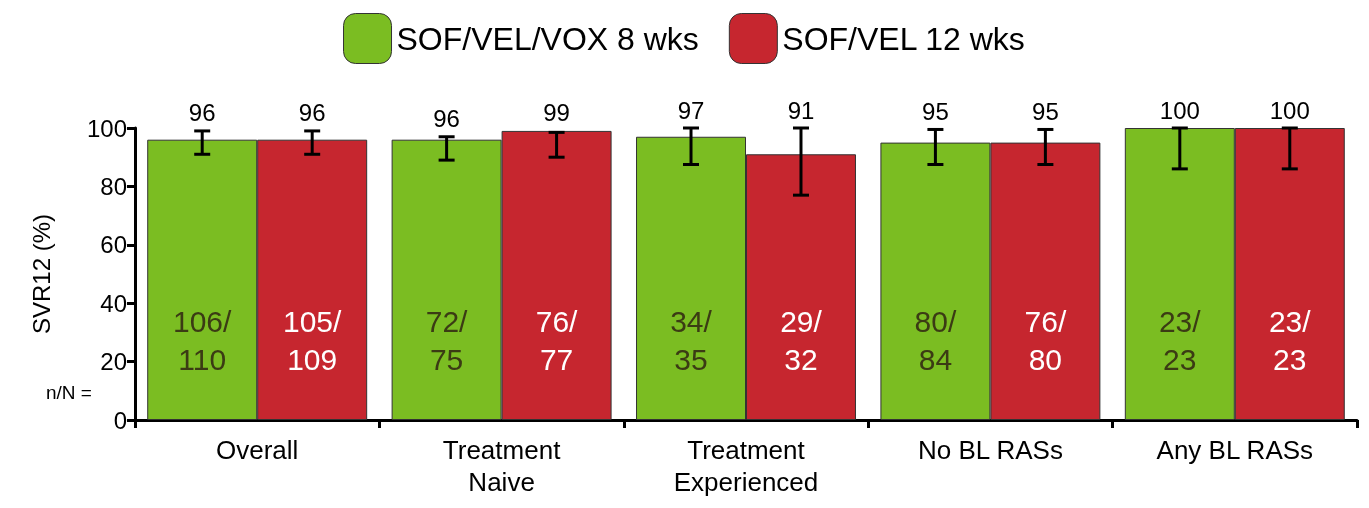  Describe the element at coordinates (1235, 450) in the screenshot. I see `x-tick-label: Any BL RASs` at that location.